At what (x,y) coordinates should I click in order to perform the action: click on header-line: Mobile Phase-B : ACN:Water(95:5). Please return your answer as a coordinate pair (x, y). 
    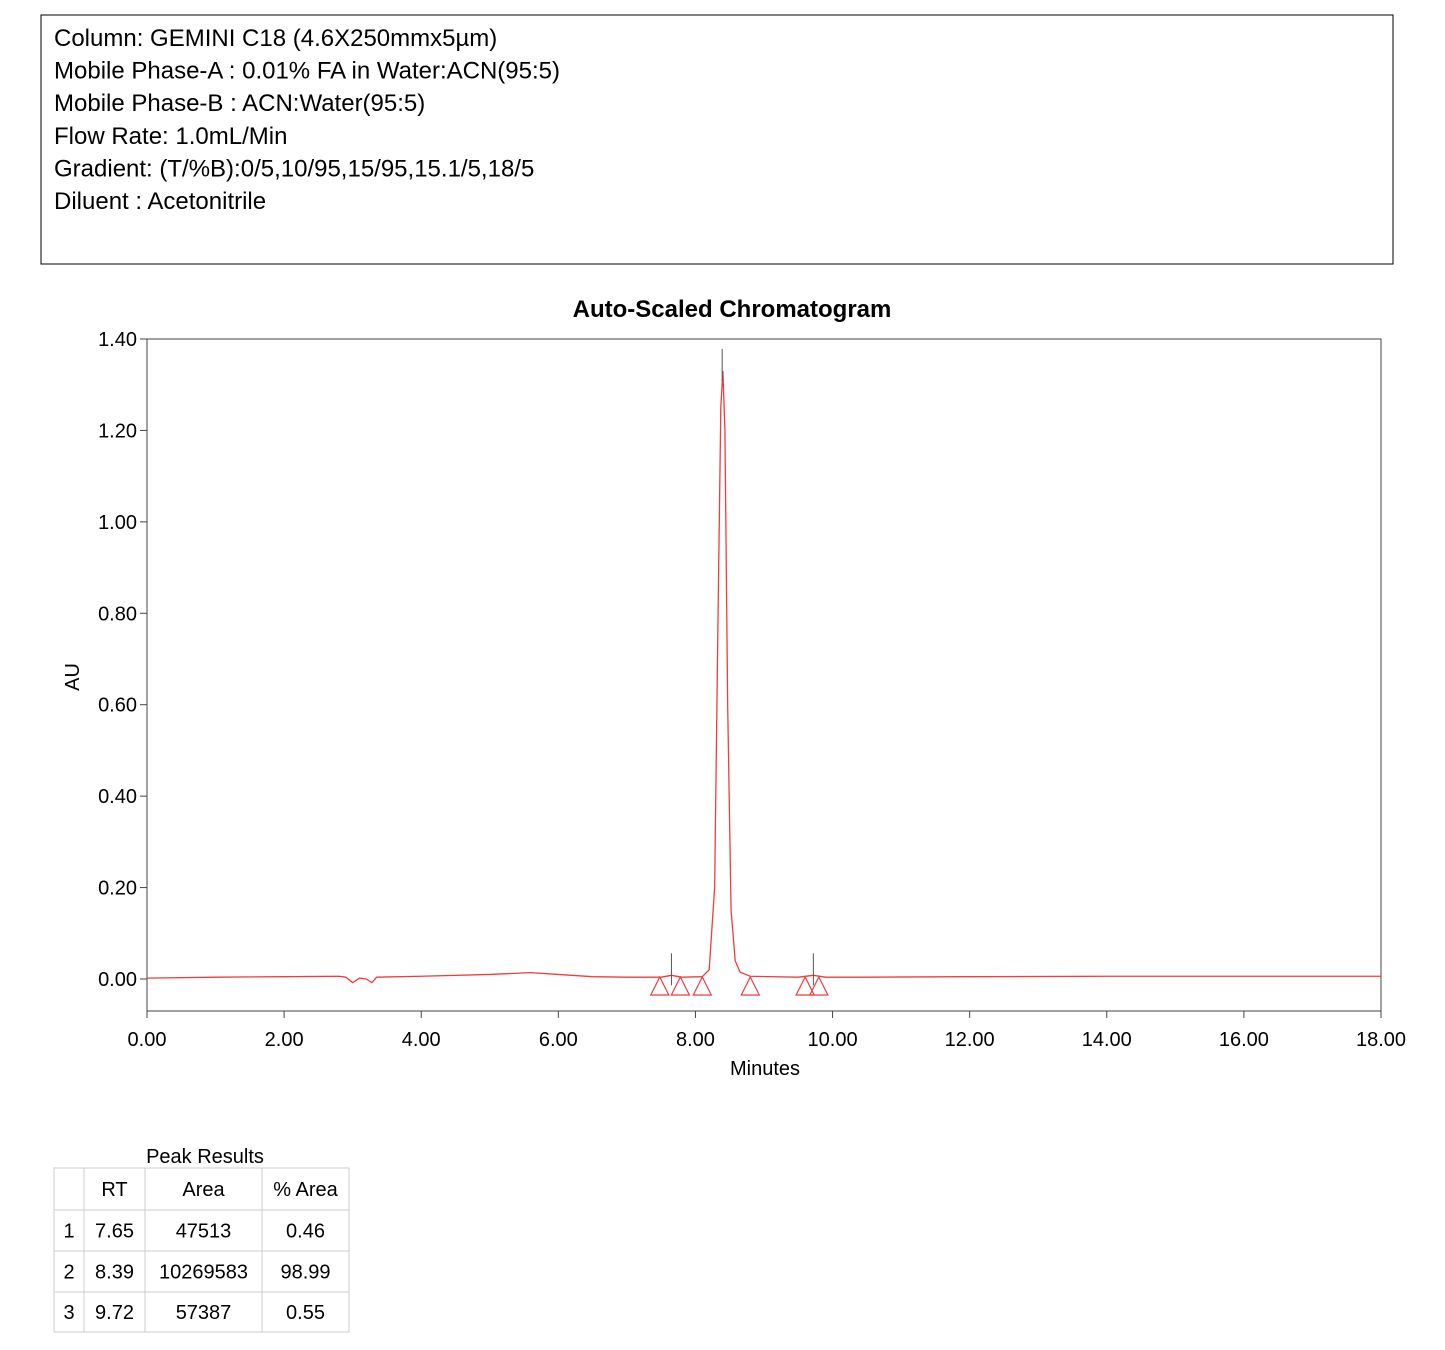
    Looking at the image, I should click on (239, 103).